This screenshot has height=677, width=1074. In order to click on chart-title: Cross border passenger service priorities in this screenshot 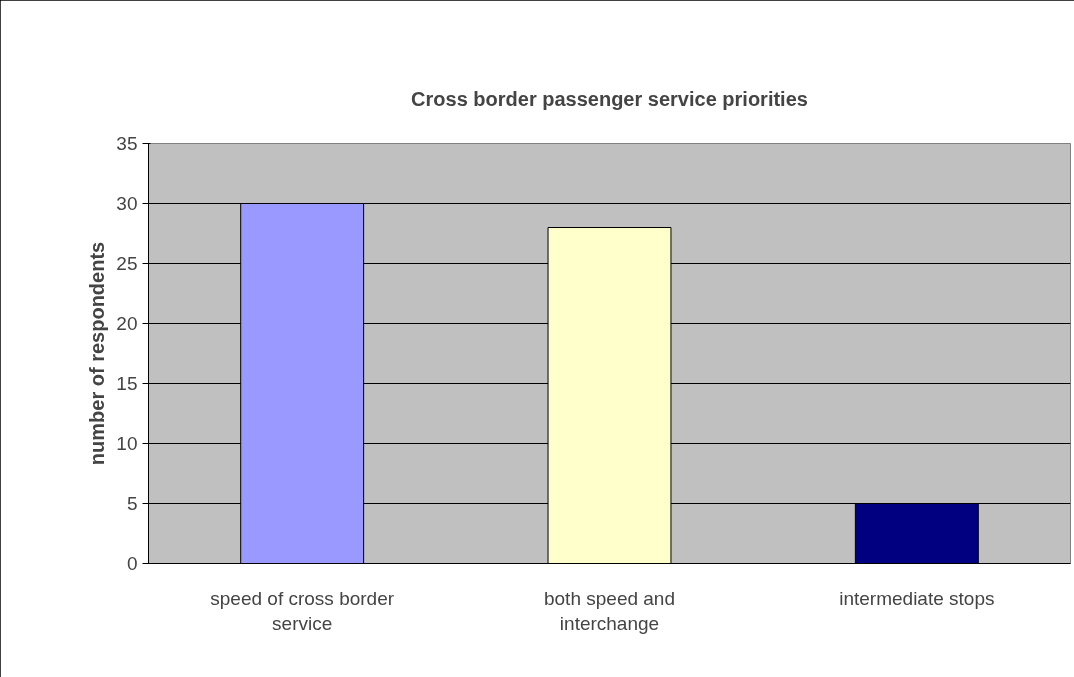, I will do `click(609, 98)`.